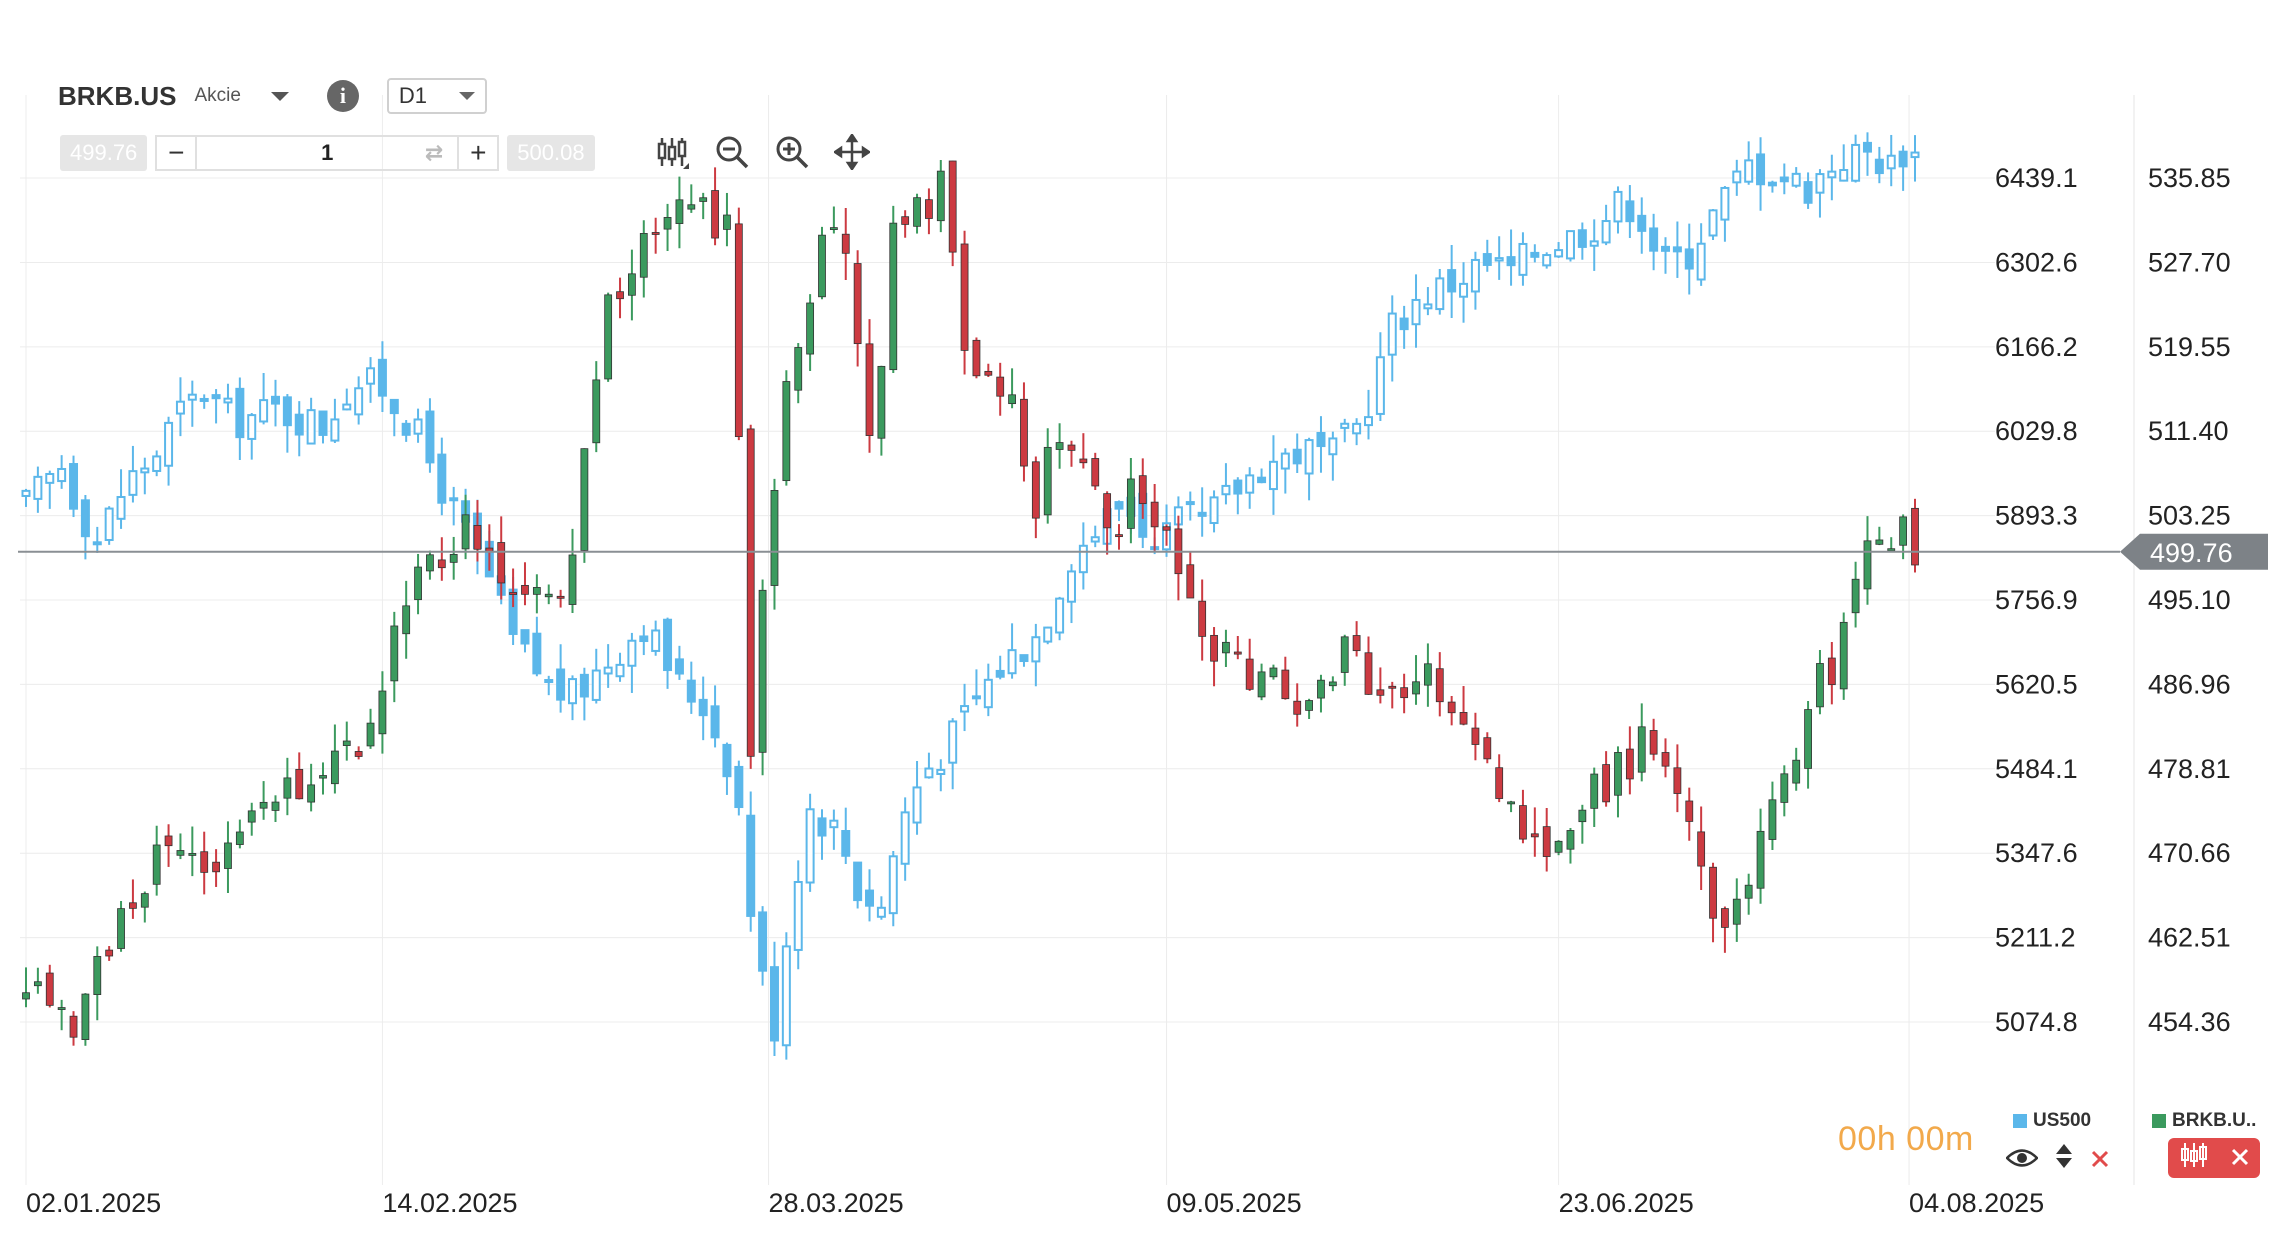 This screenshot has height=1234, width=2272. What do you see at coordinates (478, 152) in the screenshot?
I see `increase-volume-button: +` at bounding box center [478, 152].